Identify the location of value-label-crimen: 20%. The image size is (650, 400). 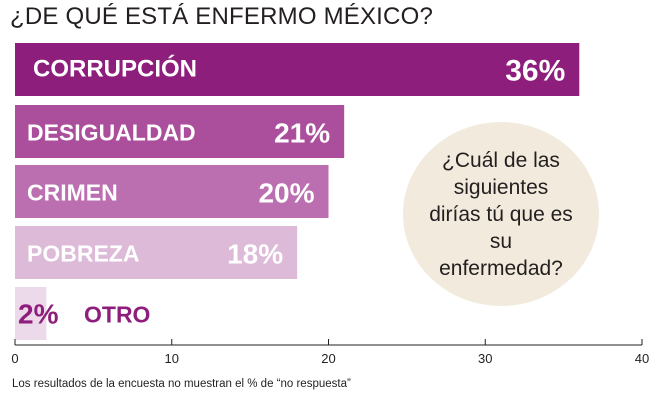
(286, 193).